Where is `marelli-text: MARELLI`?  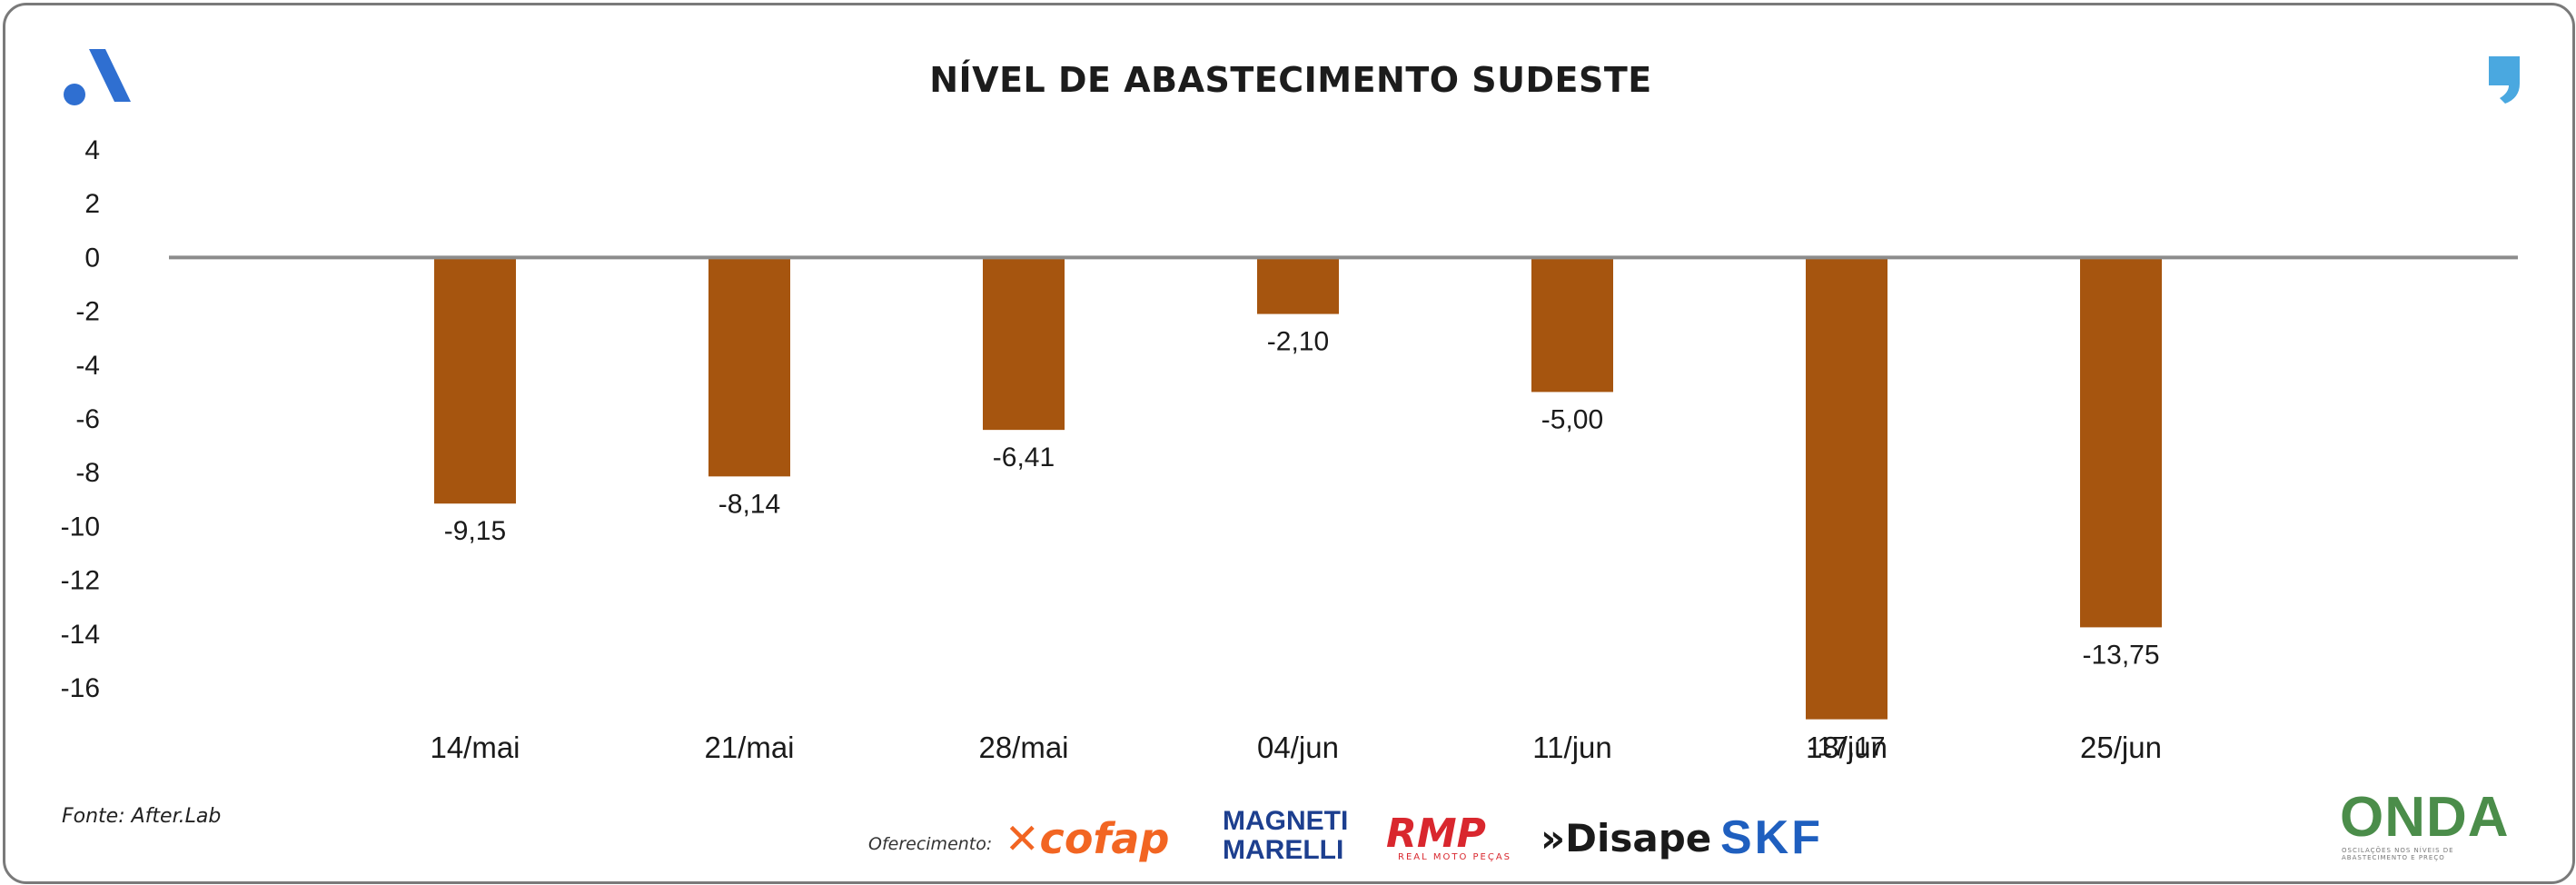
marelli-text: MARELLI is located at coordinates (1283, 850).